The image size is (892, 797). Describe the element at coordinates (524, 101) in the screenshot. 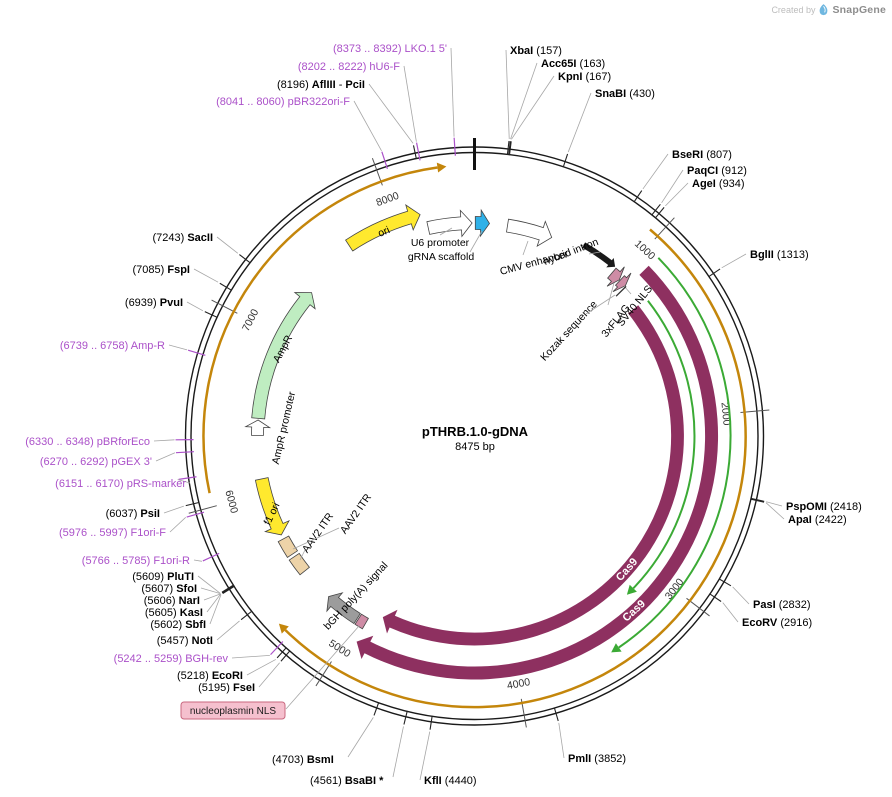

I see `enzyme-leader-acc65i` at that location.